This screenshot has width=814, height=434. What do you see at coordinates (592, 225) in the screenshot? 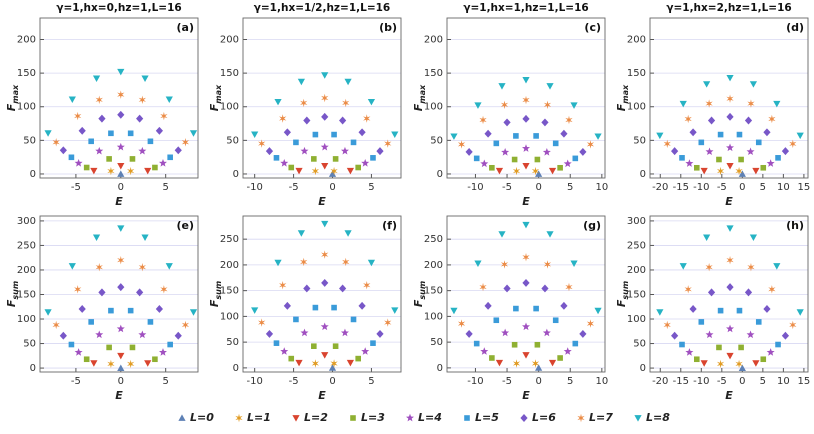
I see `panel-label: (g)` at bounding box center [592, 225].